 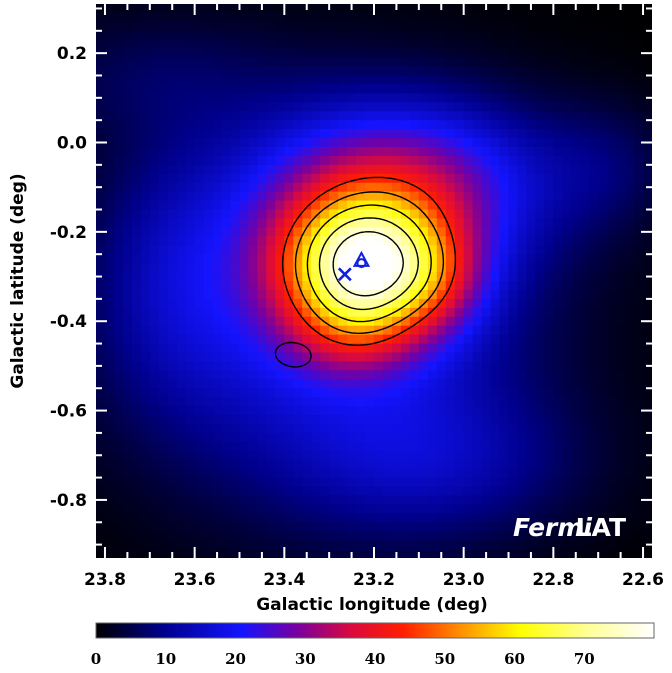 What do you see at coordinates (361, 263) in the screenshot?
I see `circle-marker` at bounding box center [361, 263].